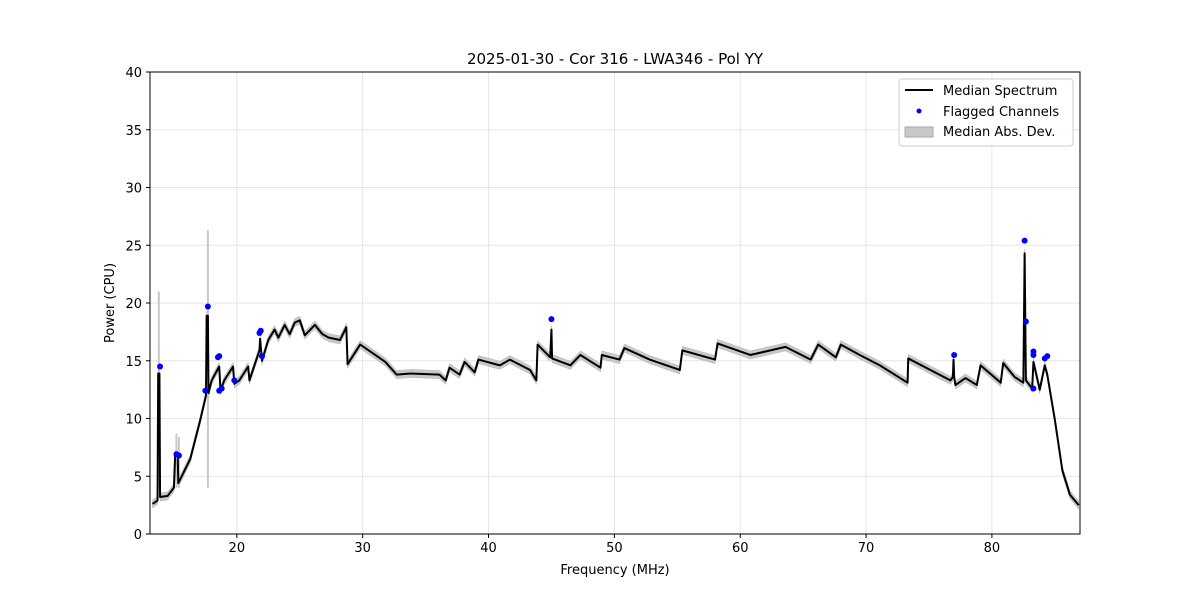 The width and height of the screenshot is (1200, 604). Describe the element at coordinates (133, 246) in the screenshot. I see `y-tick-label: 25` at that location.